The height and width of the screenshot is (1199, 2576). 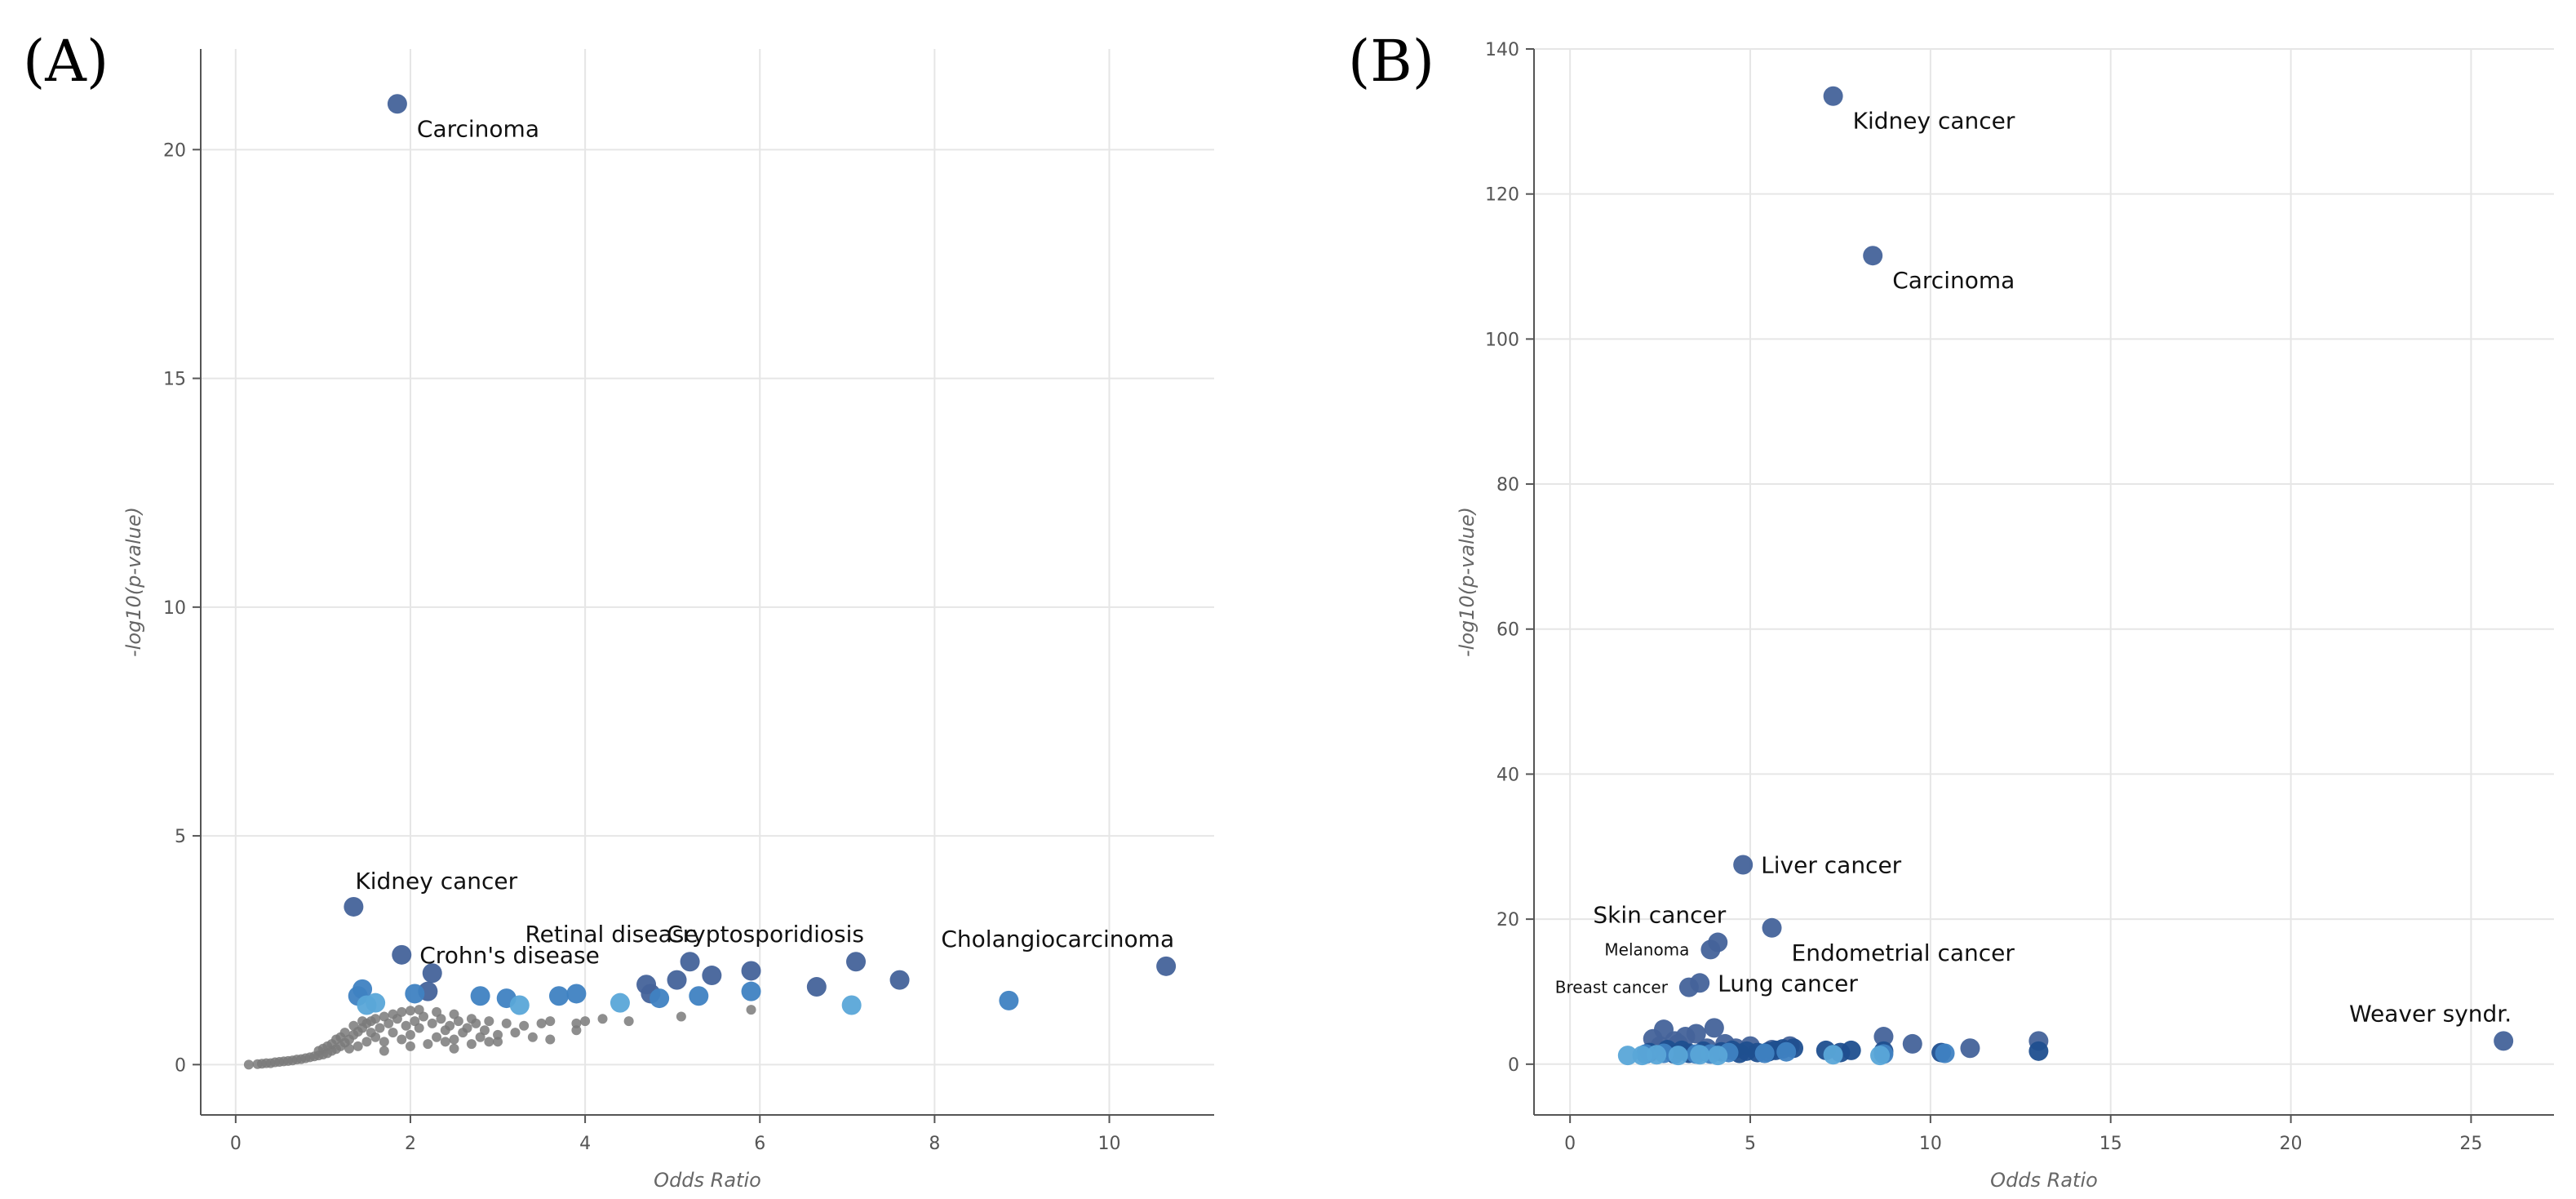 I want to click on x-tick-label: 2, so click(x=410, y=1144).